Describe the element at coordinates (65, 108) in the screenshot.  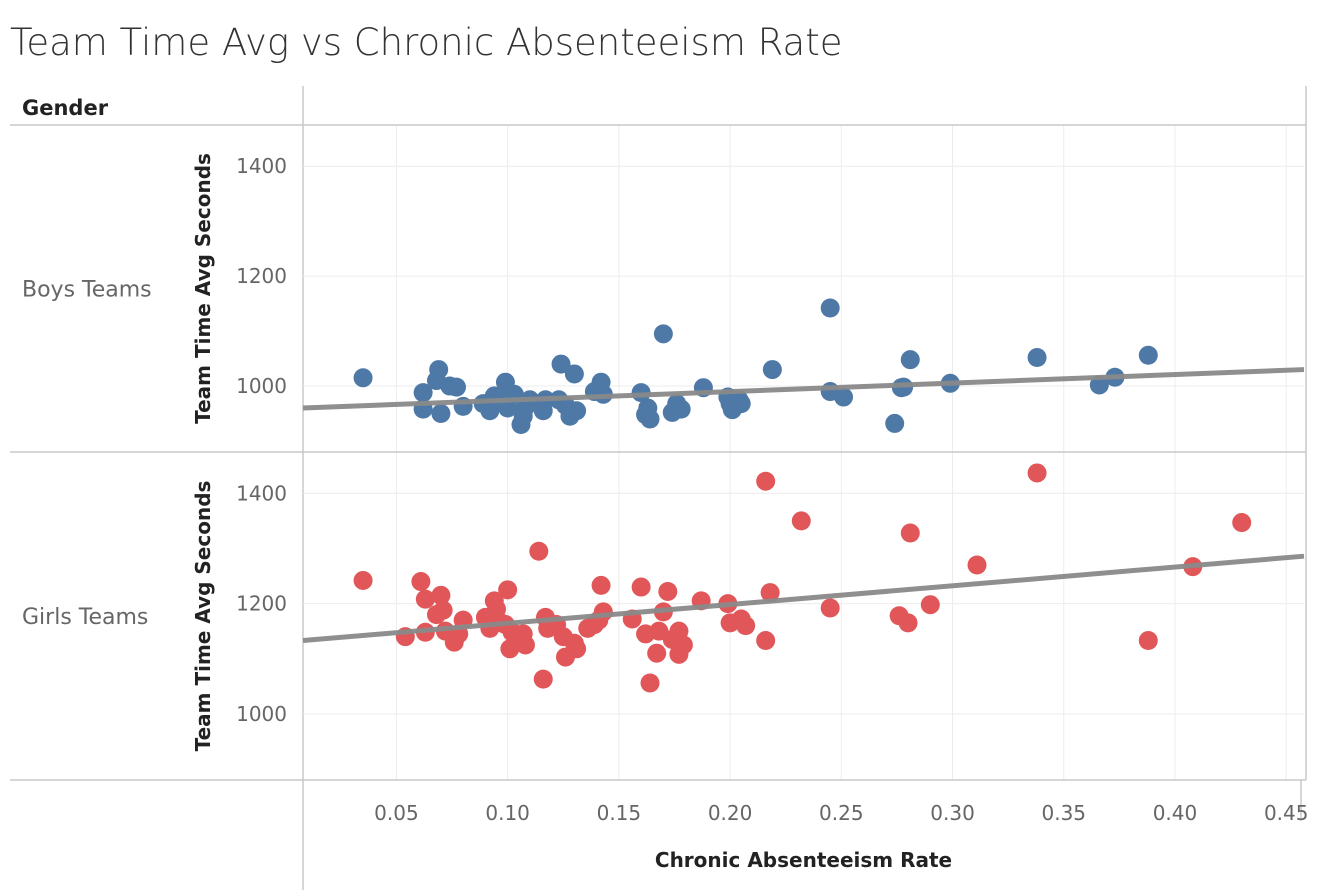
I see `row-header-gender: Gender` at that location.